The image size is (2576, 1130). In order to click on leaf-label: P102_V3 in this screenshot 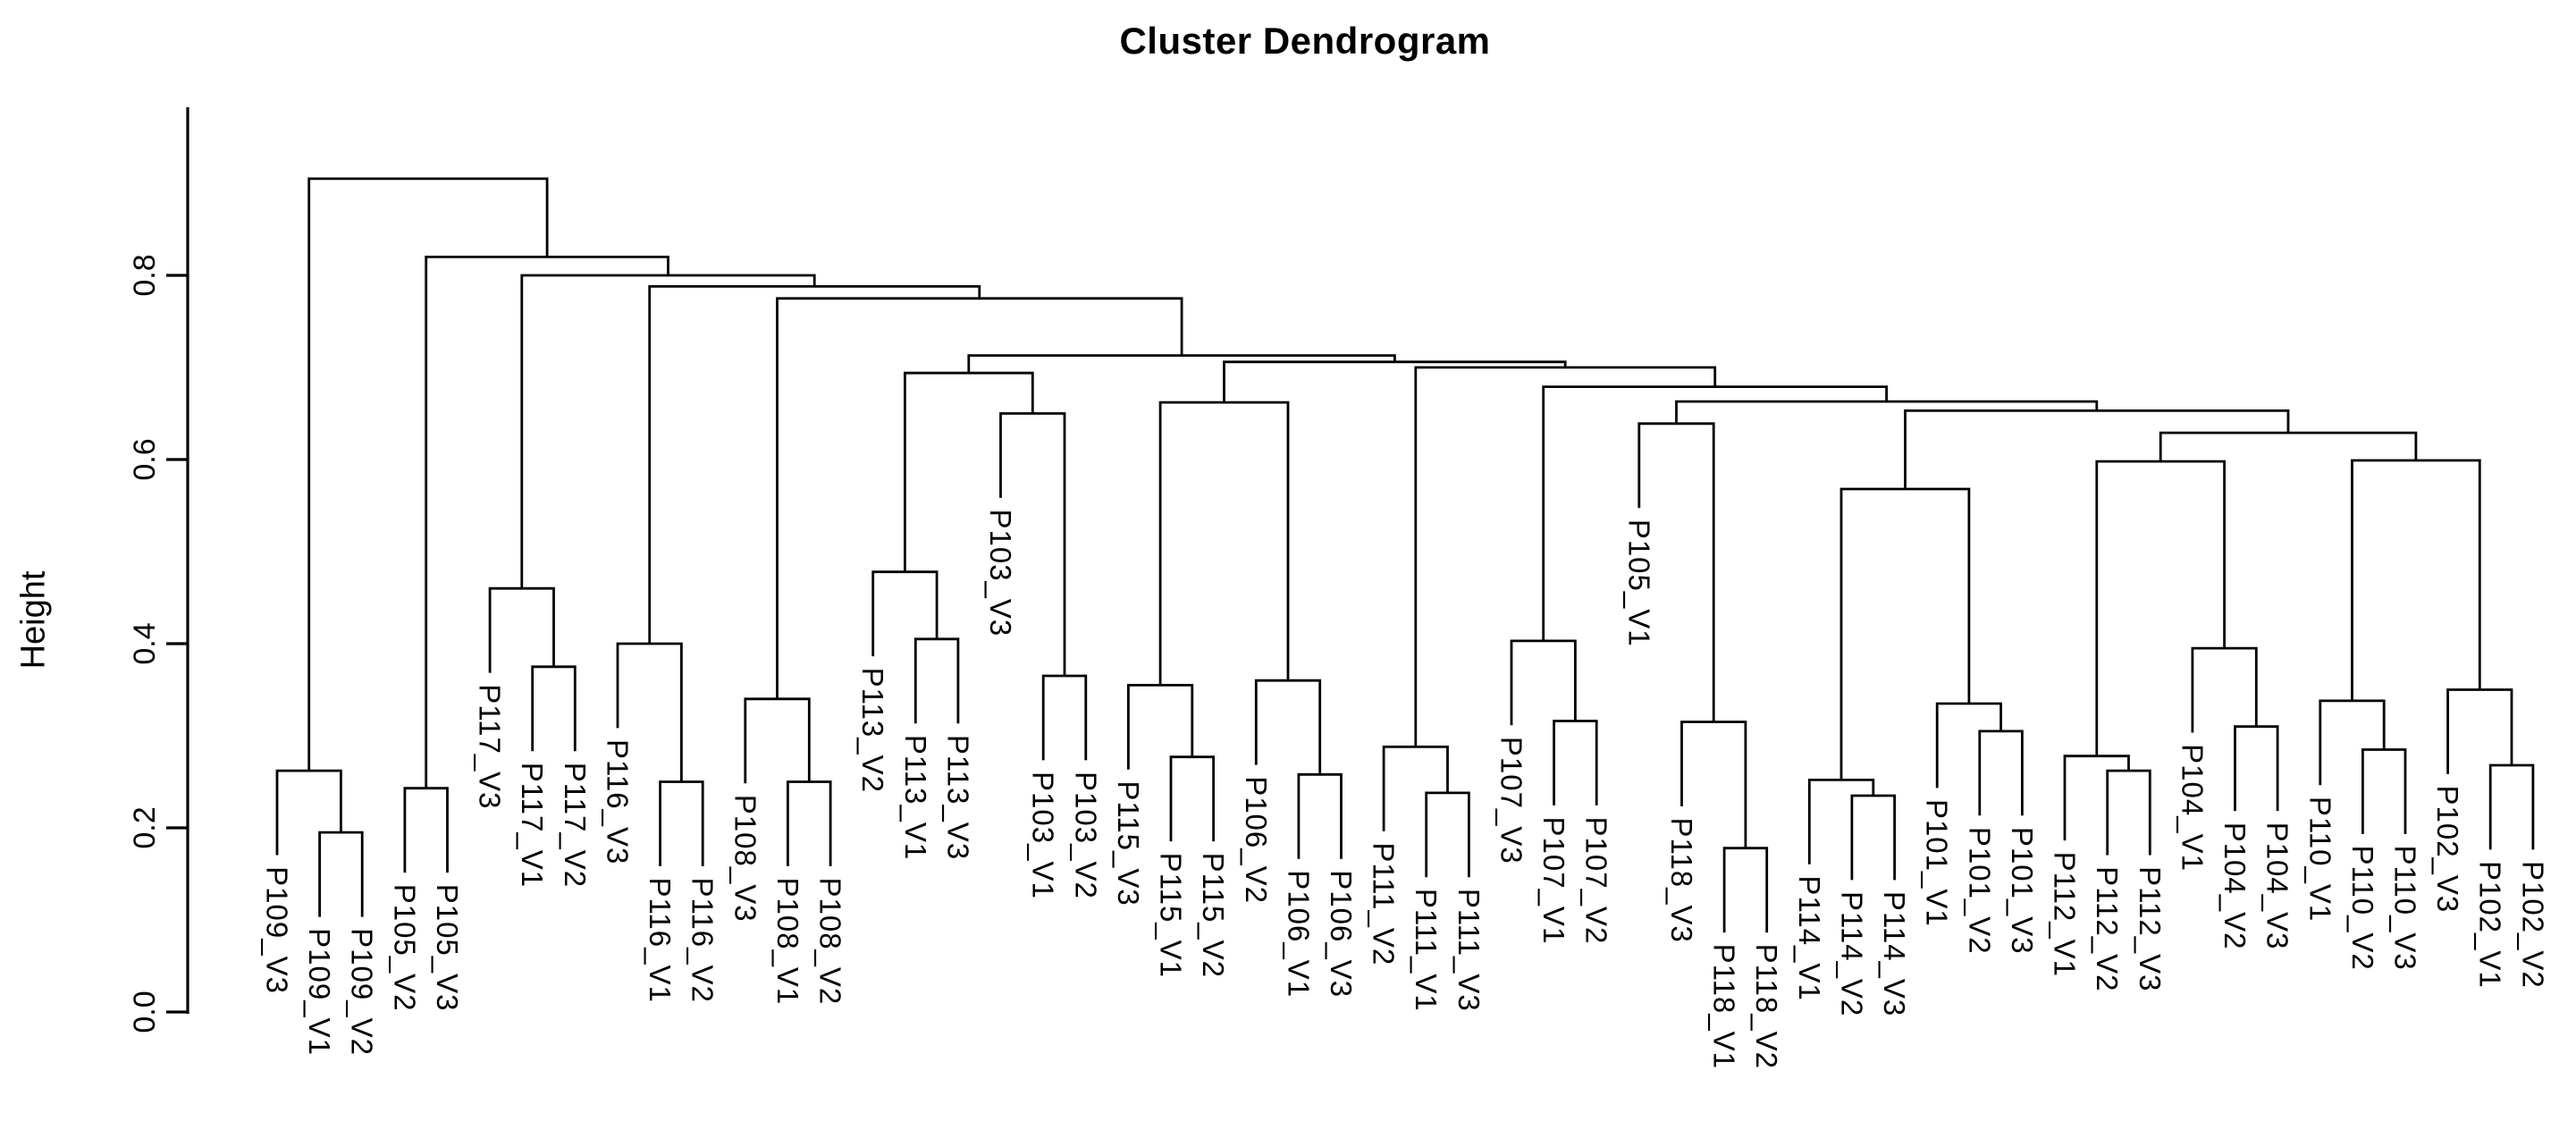, I will do `click(2448, 850)`.